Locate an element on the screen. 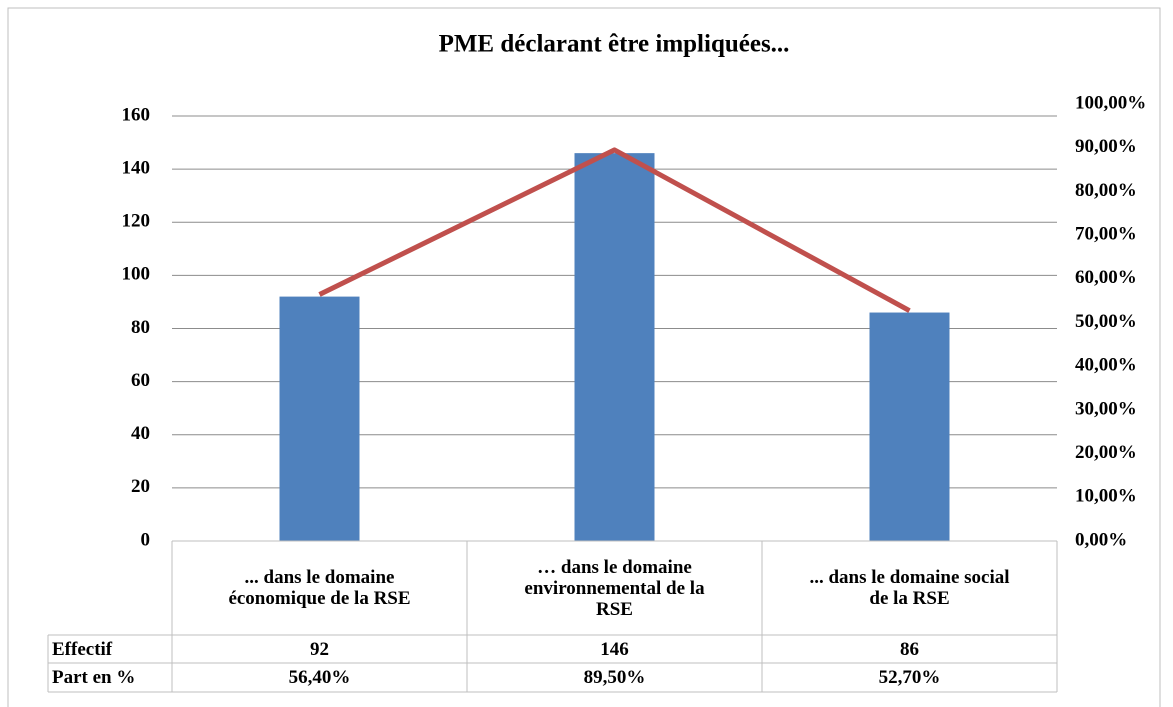  data-label-box: 56,40% is located at coordinates (319, 677).